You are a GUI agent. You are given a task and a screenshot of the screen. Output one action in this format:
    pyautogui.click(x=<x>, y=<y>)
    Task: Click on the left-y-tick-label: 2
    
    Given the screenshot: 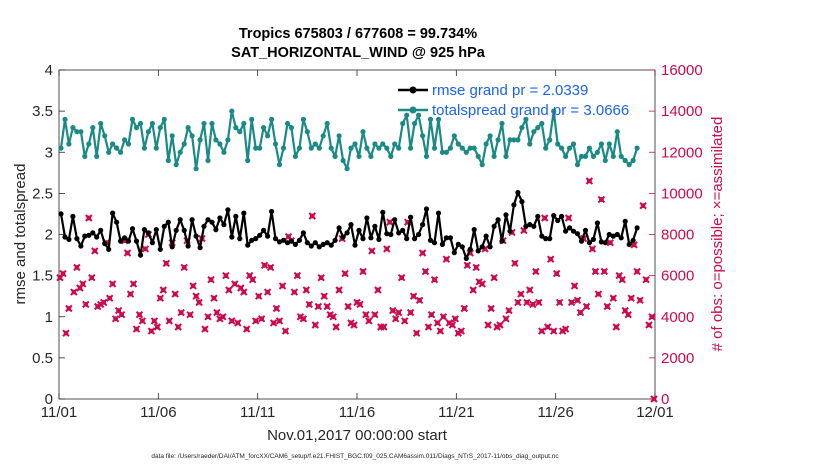 What is the action you would take?
    pyautogui.click(x=49, y=235)
    